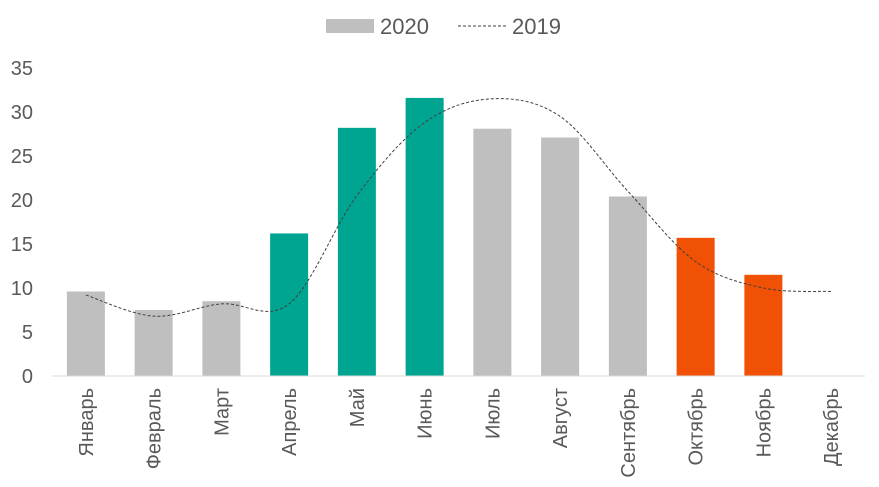 This screenshot has height=487, width=879. I want to click on y-tick-label: 25, so click(22, 157).